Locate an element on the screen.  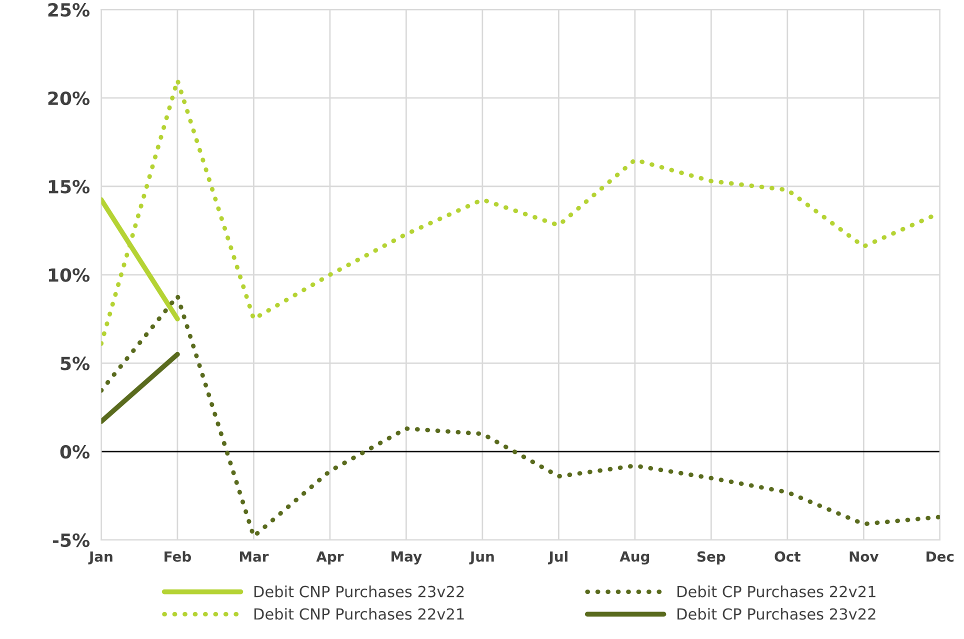
x-tick-label: Mar is located at coordinates (254, 556).